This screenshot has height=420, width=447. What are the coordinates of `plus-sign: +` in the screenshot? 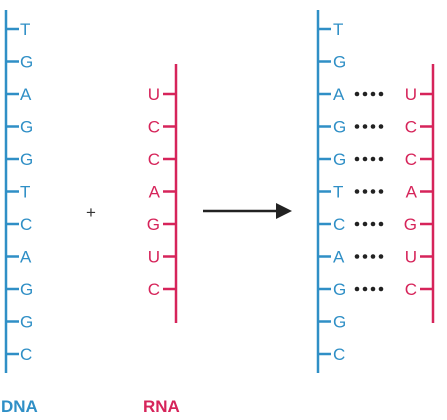 It's located at (91, 212).